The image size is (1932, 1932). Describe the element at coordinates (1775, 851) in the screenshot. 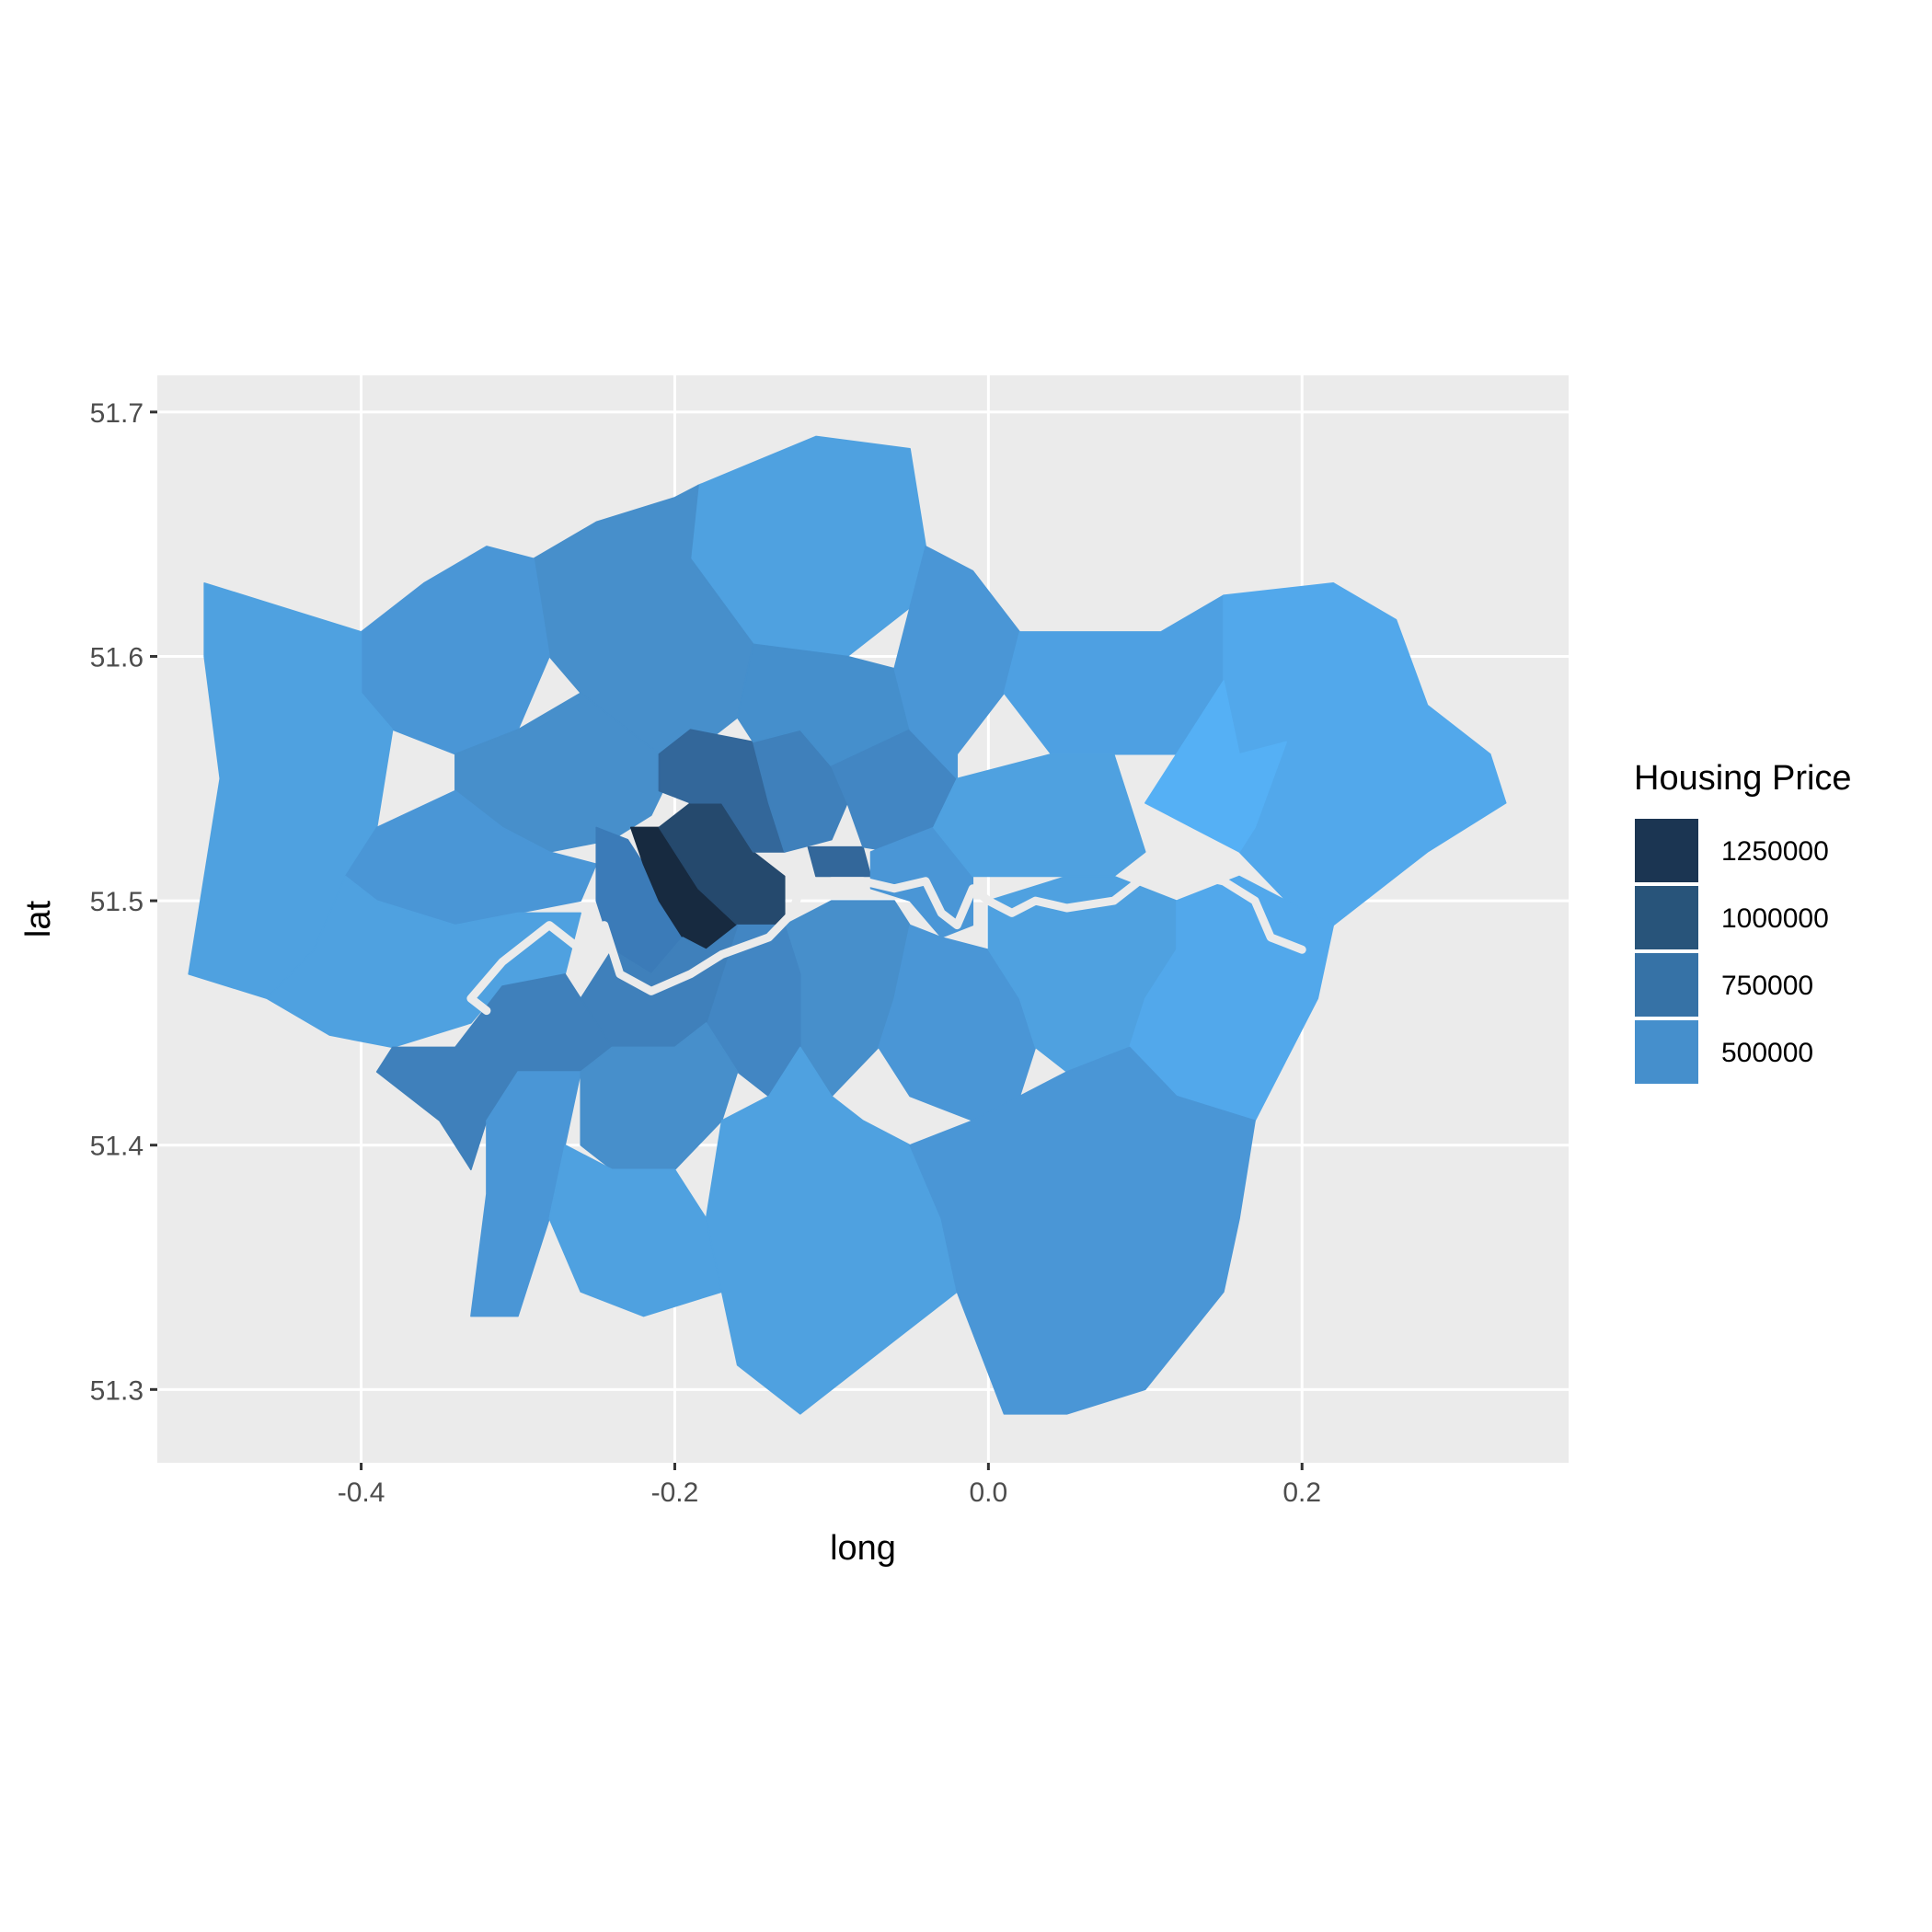

I see `legend-label: 1250000` at that location.